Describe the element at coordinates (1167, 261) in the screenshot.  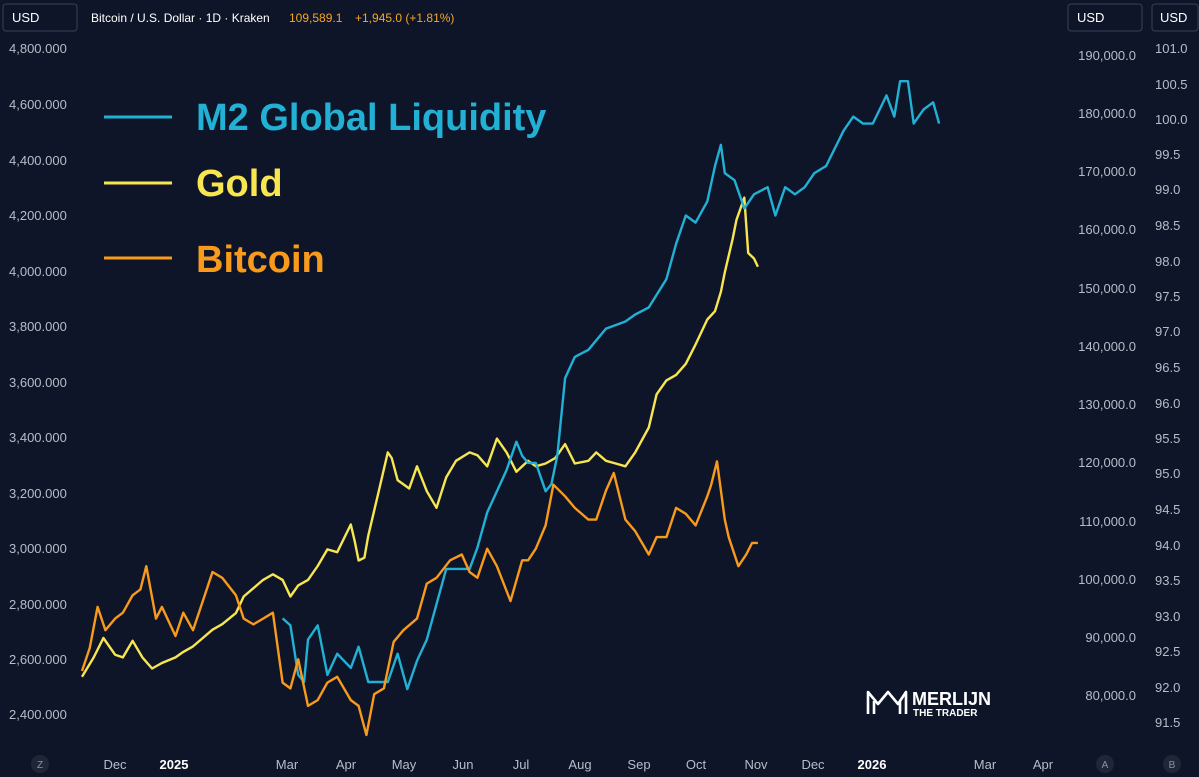
I see `m2-axis-tick-label: 98.0` at that location.